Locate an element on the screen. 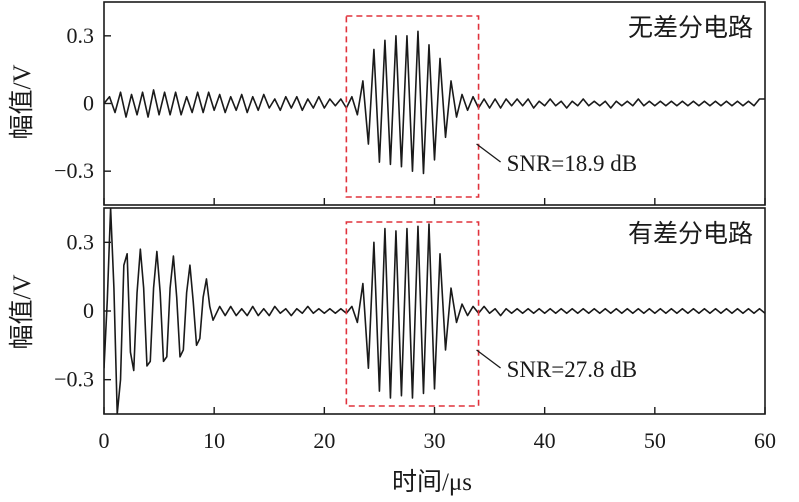 The height and width of the screenshot is (502, 799). top-roi-box is located at coordinates (412, 106).